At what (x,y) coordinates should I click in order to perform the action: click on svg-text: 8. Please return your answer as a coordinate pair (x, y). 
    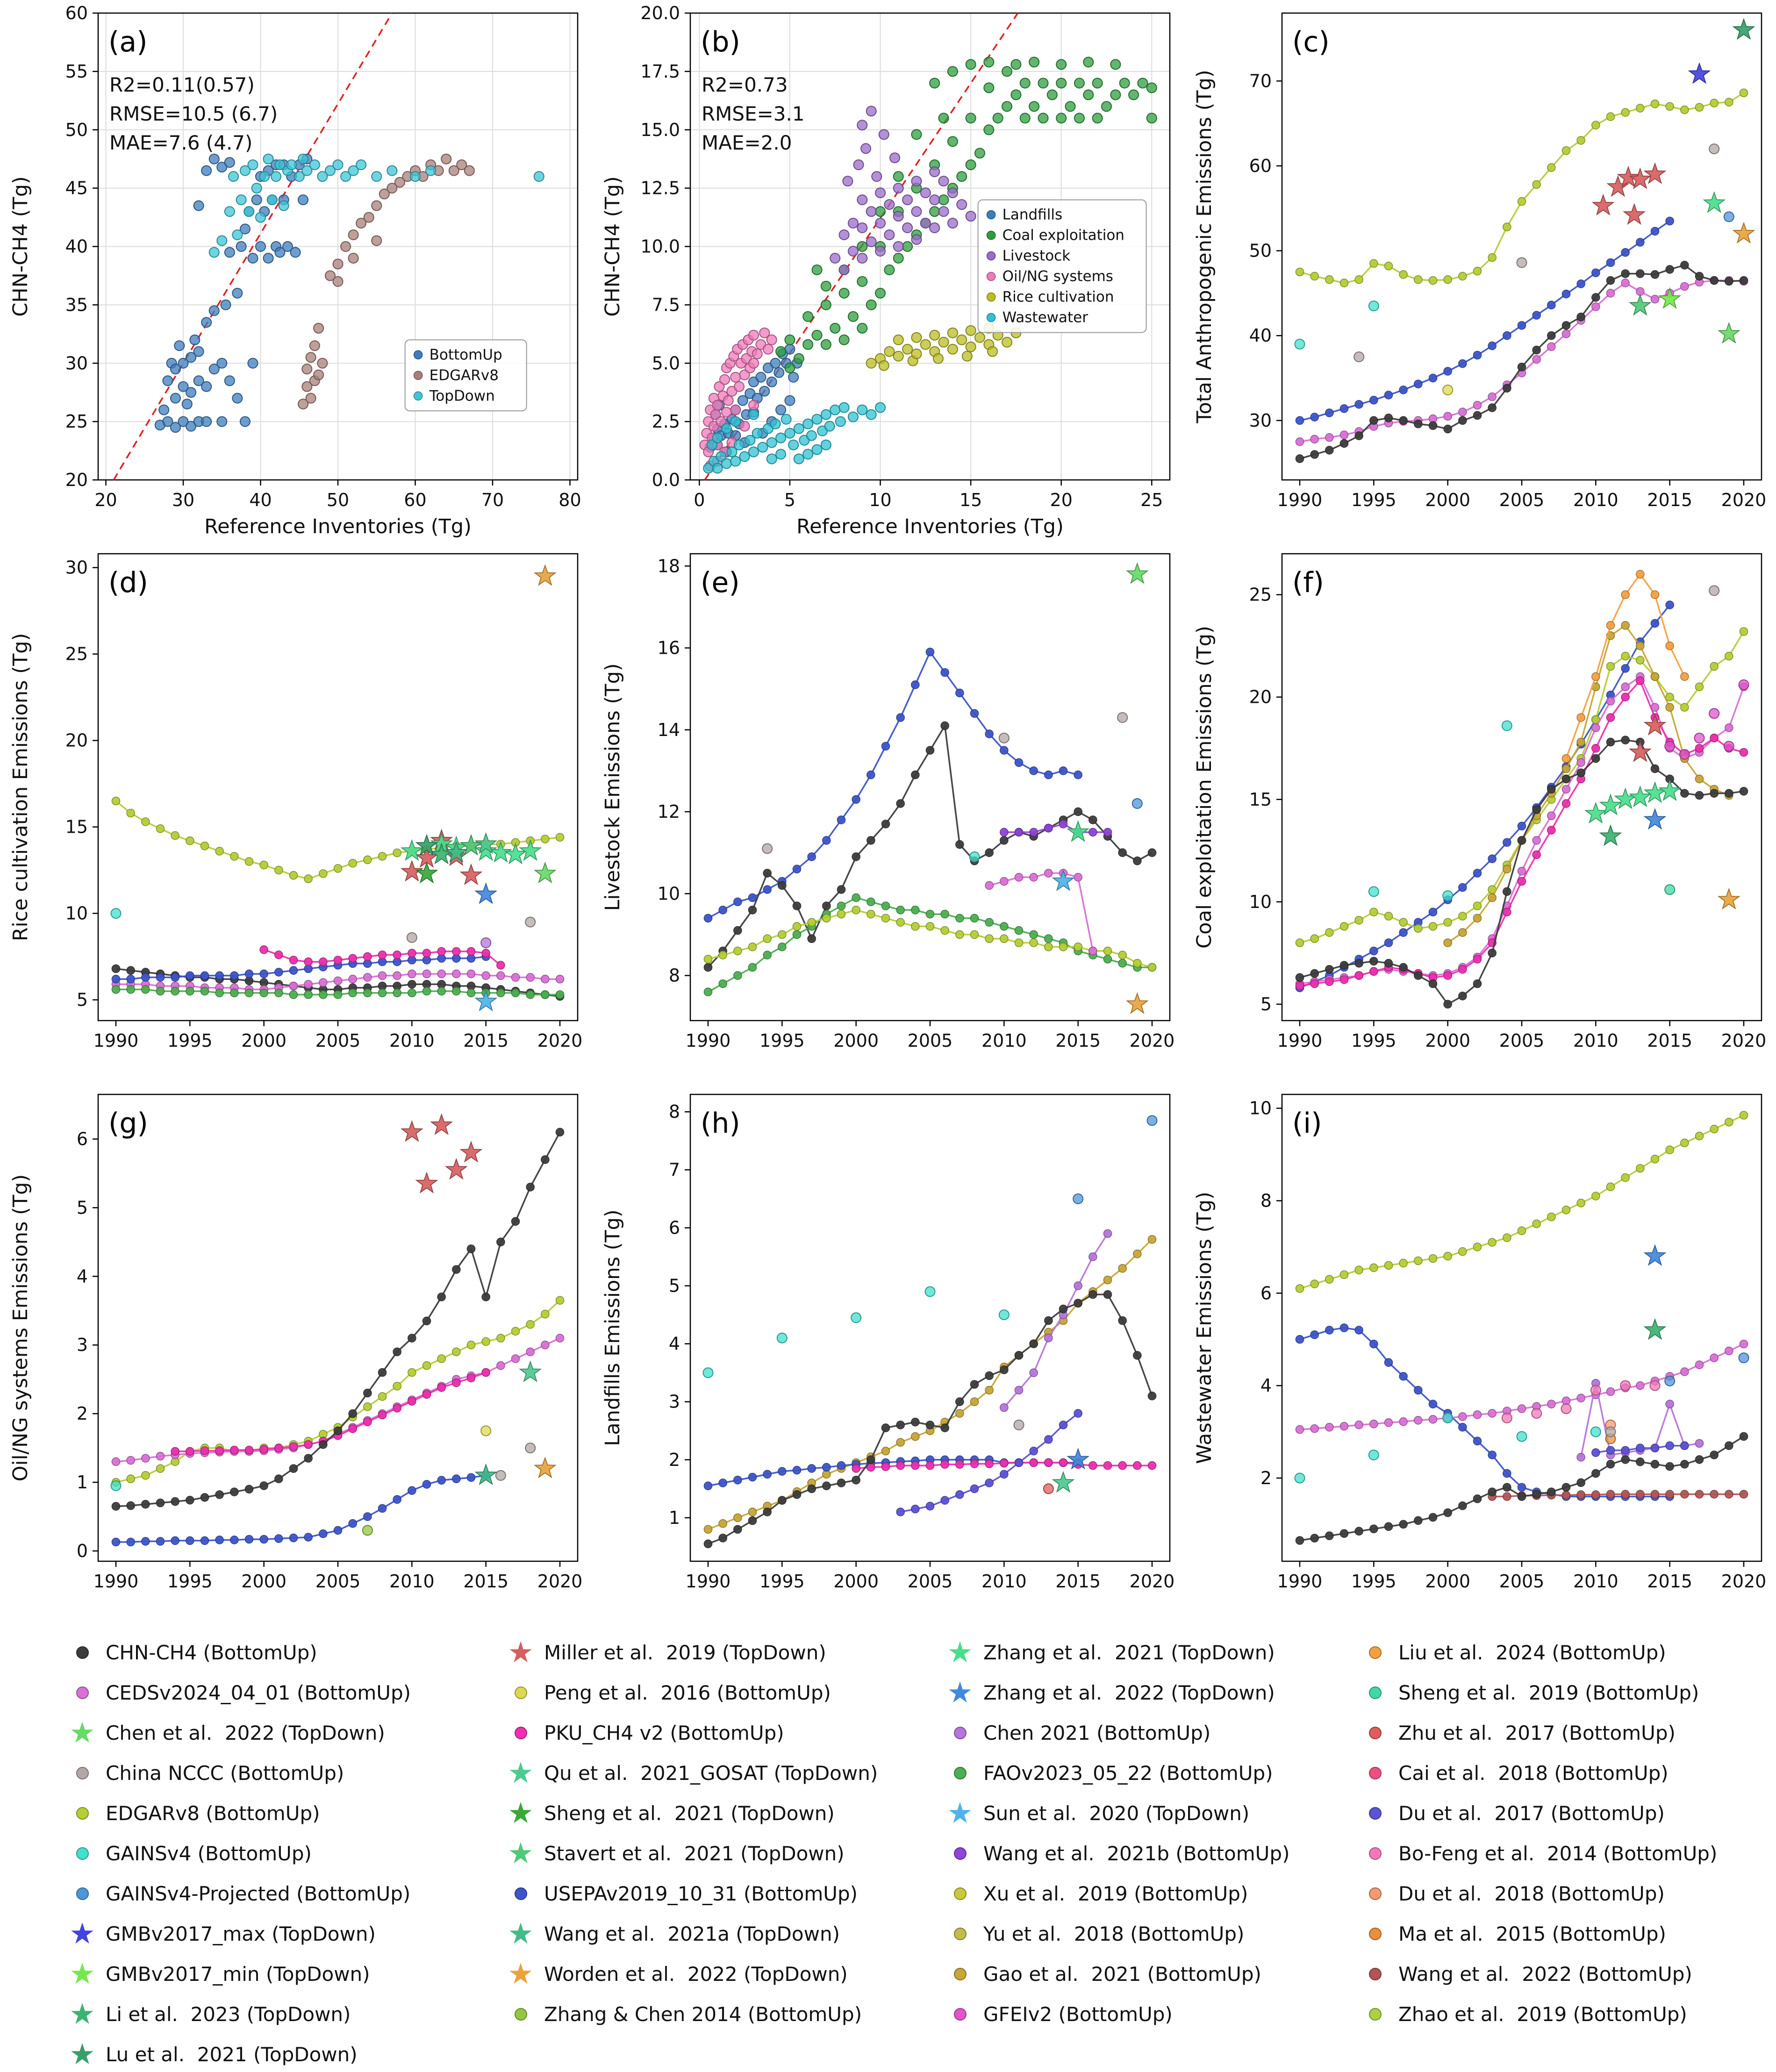
    Looking at the image, I should click on (1266, 1200).